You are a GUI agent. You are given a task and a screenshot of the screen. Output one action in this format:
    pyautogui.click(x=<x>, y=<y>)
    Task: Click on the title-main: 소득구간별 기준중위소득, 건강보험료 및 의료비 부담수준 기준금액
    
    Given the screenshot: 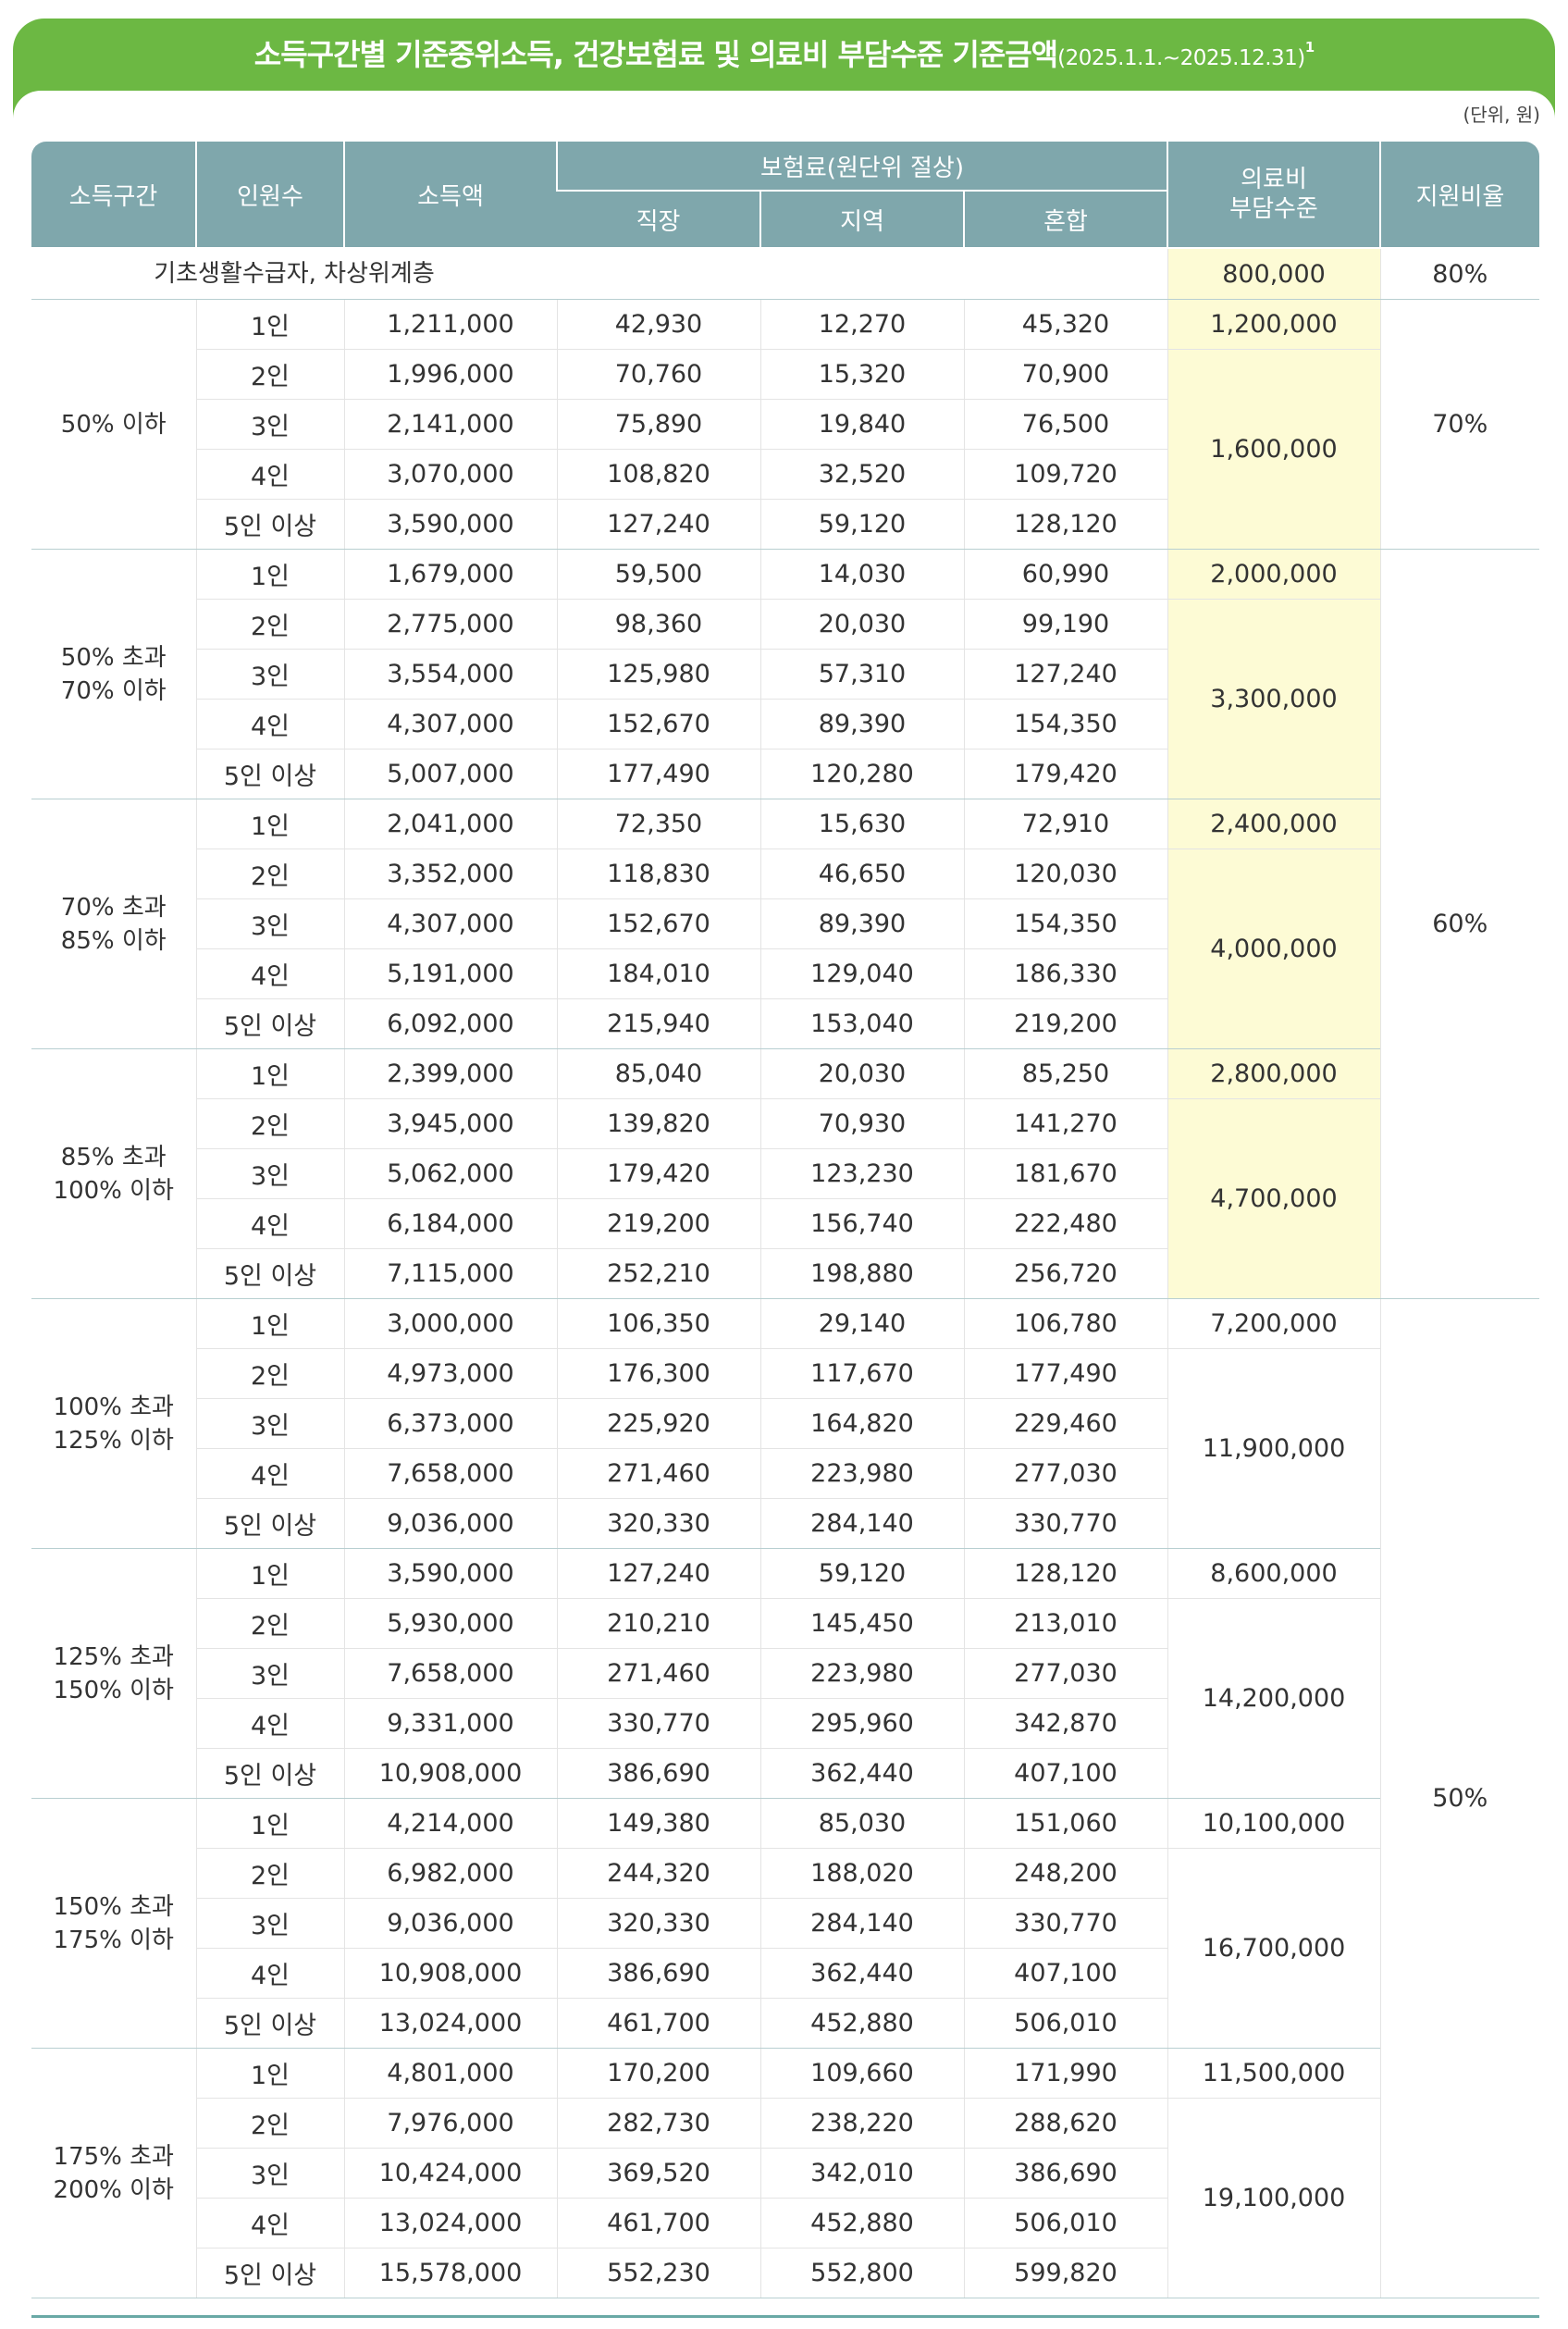 What is the action you would take?
    pyautogui.click(x=655, y=55)
    